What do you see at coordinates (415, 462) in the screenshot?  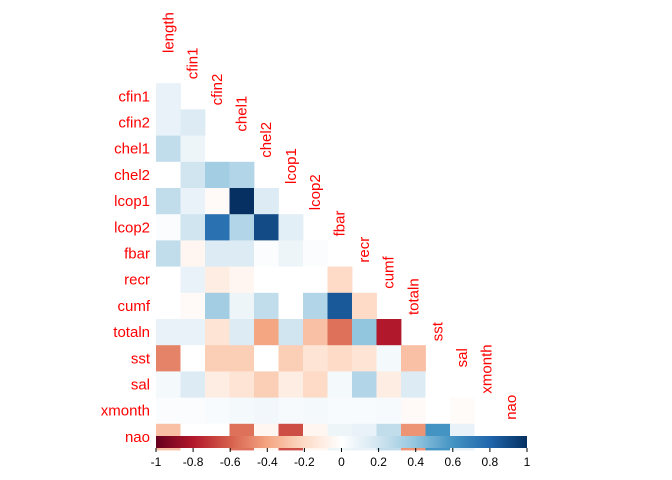 I see `colorbar-tick-label: 0.4` at bounding box center [415, 462].